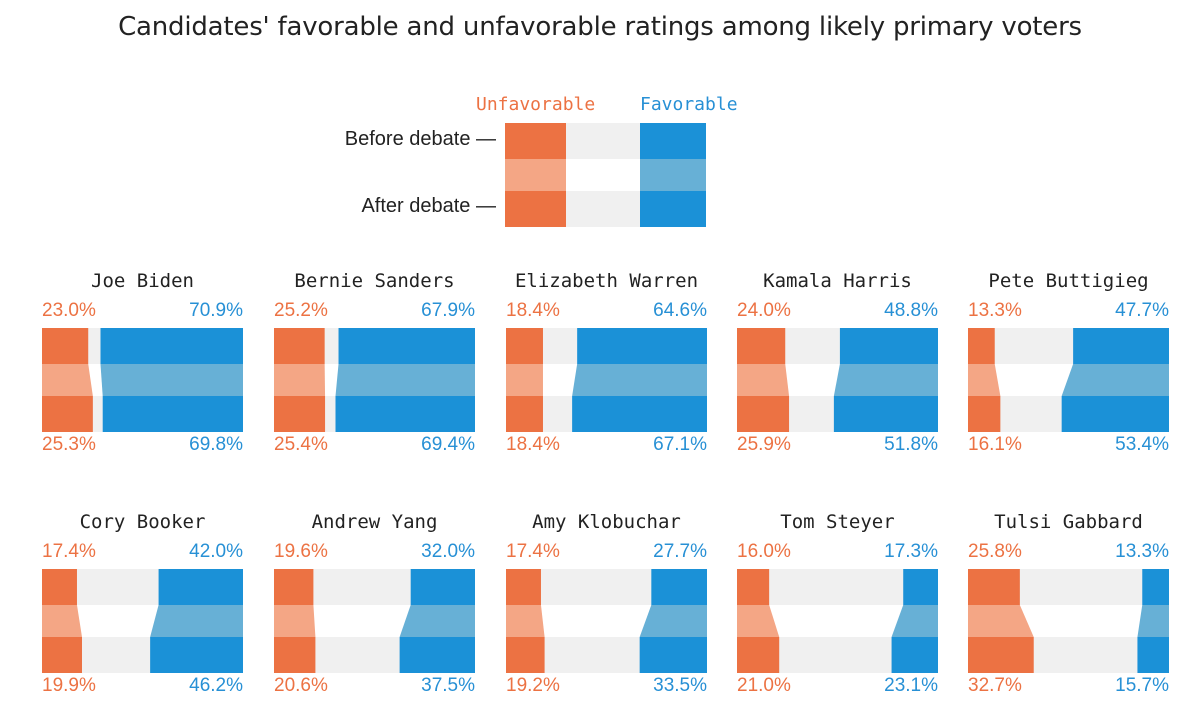 Image resolution: width=1200 pixels, height=726 pixels. I want to click on bars-kamala-harris, so click(837, 380).